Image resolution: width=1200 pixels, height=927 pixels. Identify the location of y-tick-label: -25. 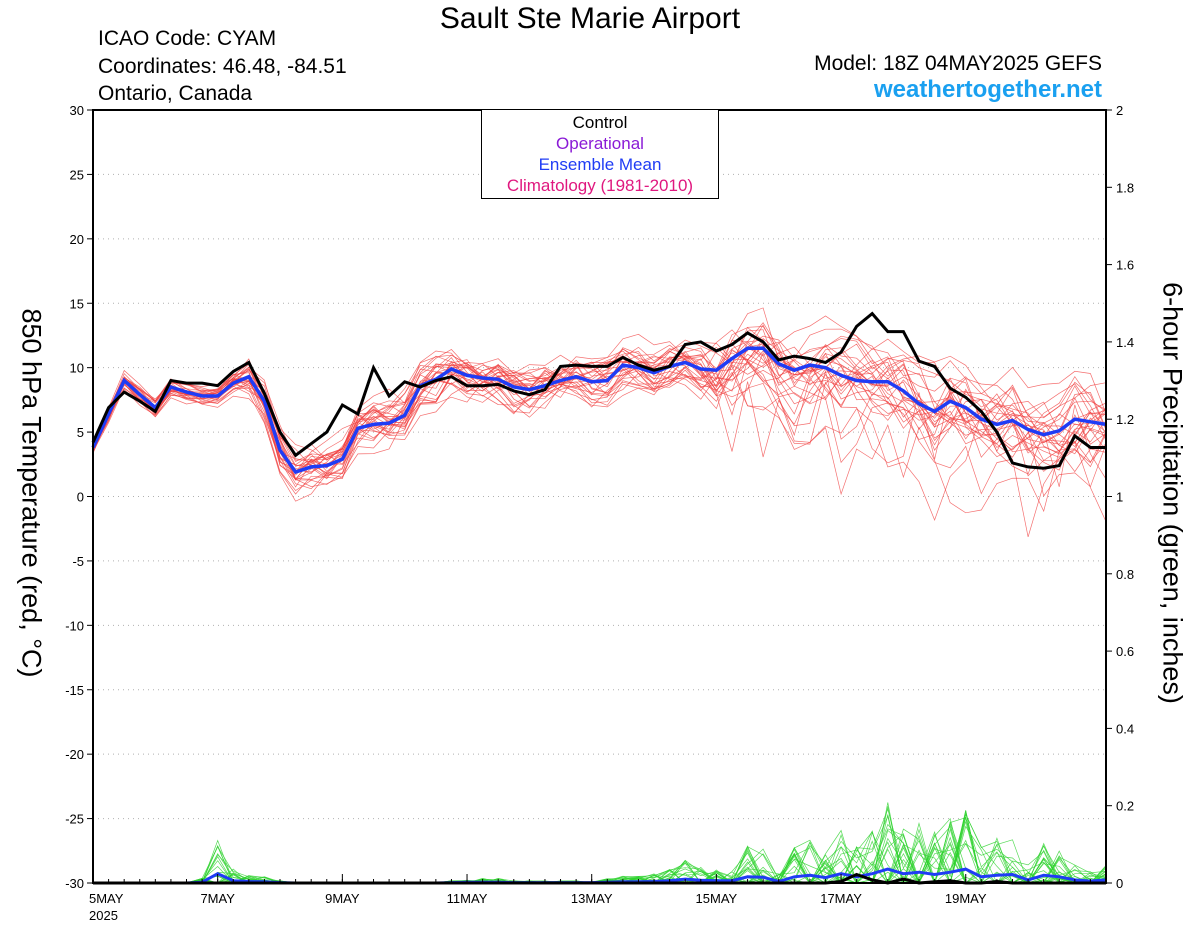
(74, 819).